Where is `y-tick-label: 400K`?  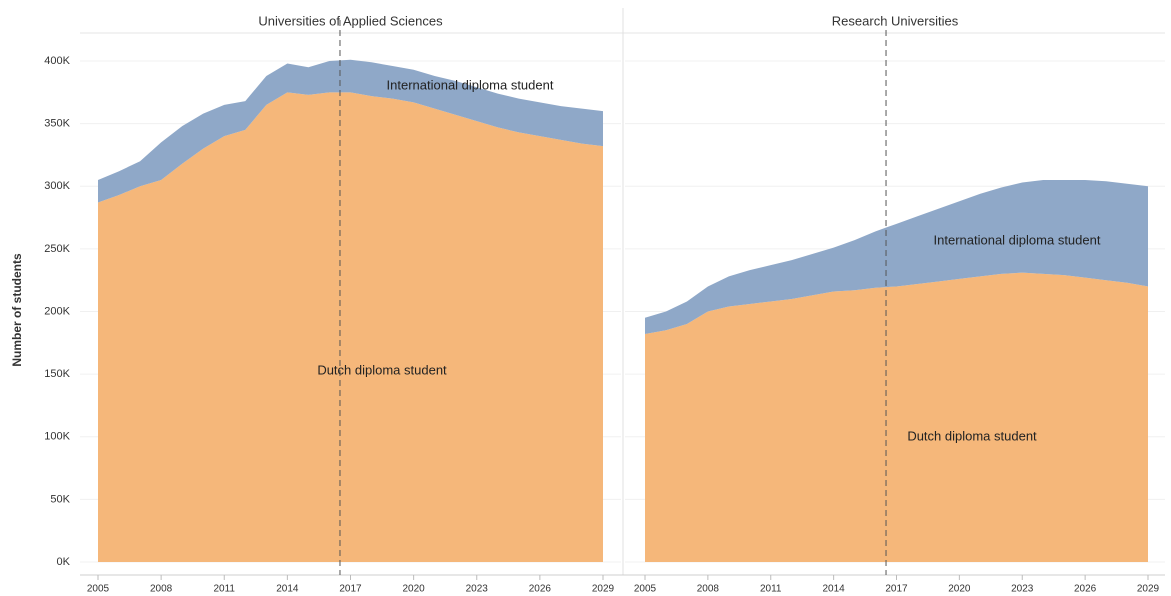 y-tick-label: 400K is located at coordinates (57, 61).